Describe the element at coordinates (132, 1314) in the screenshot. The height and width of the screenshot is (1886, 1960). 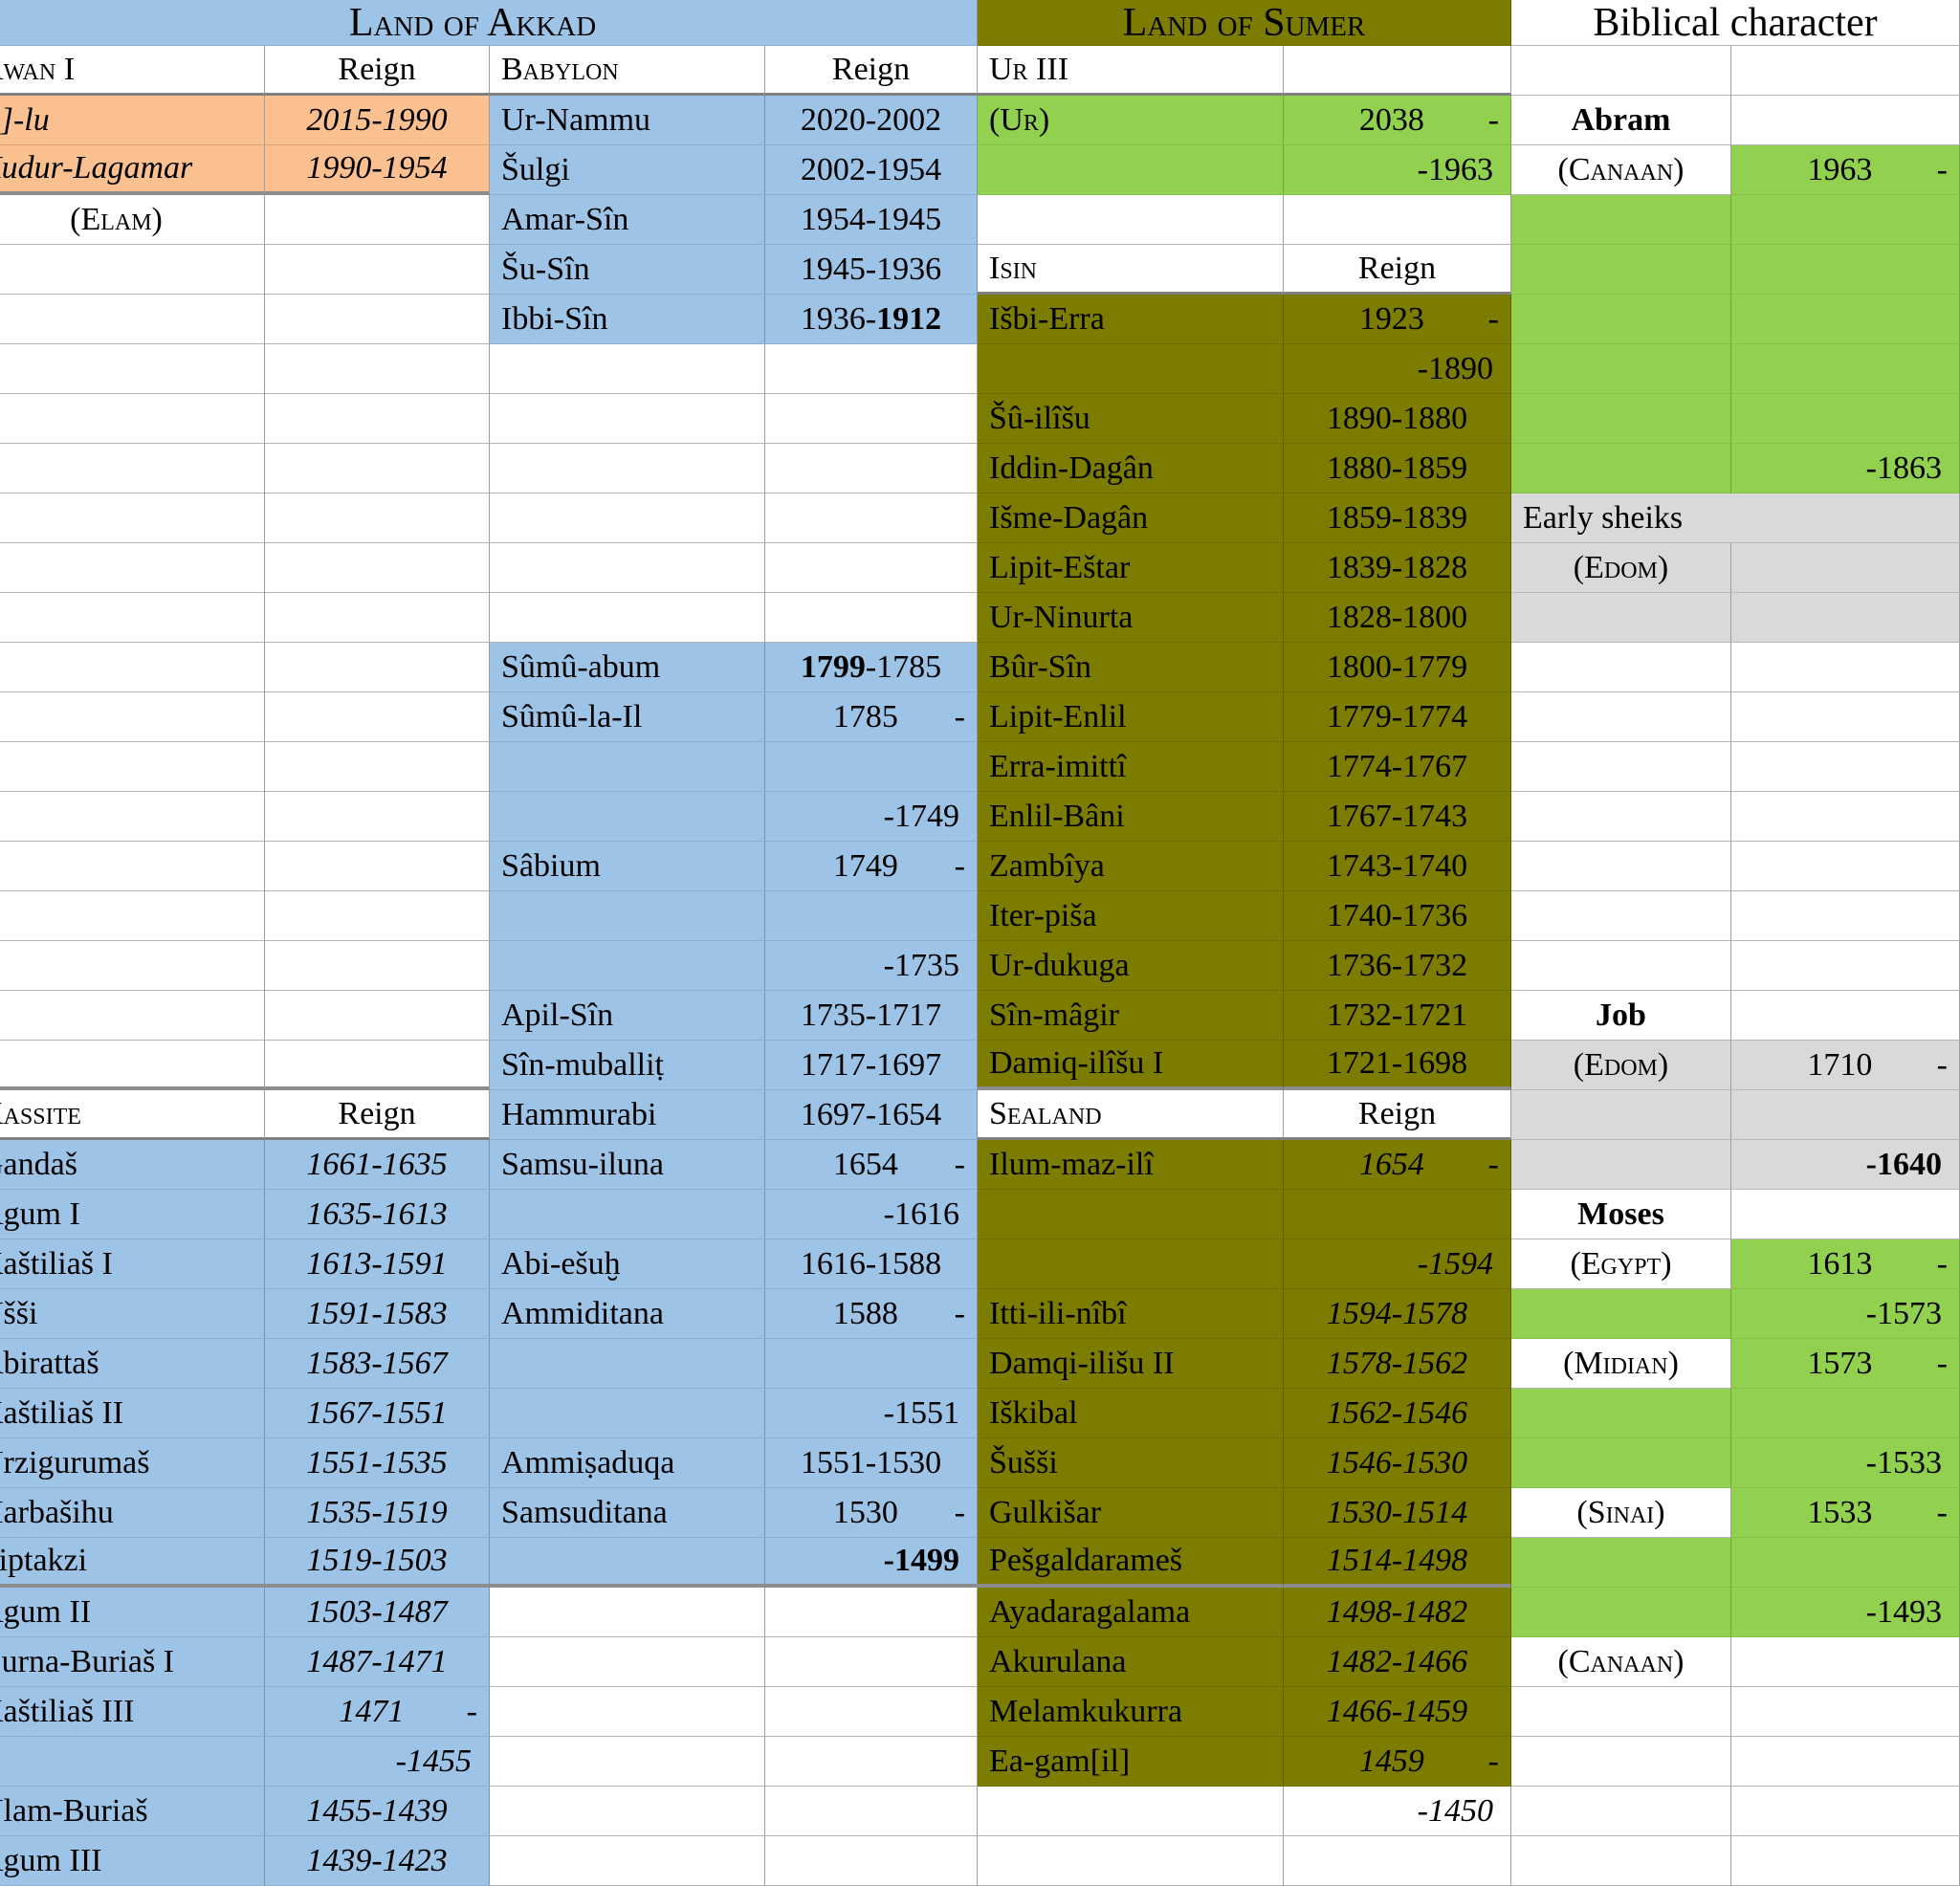
I see `king-name-cell: Ušši` at that location.